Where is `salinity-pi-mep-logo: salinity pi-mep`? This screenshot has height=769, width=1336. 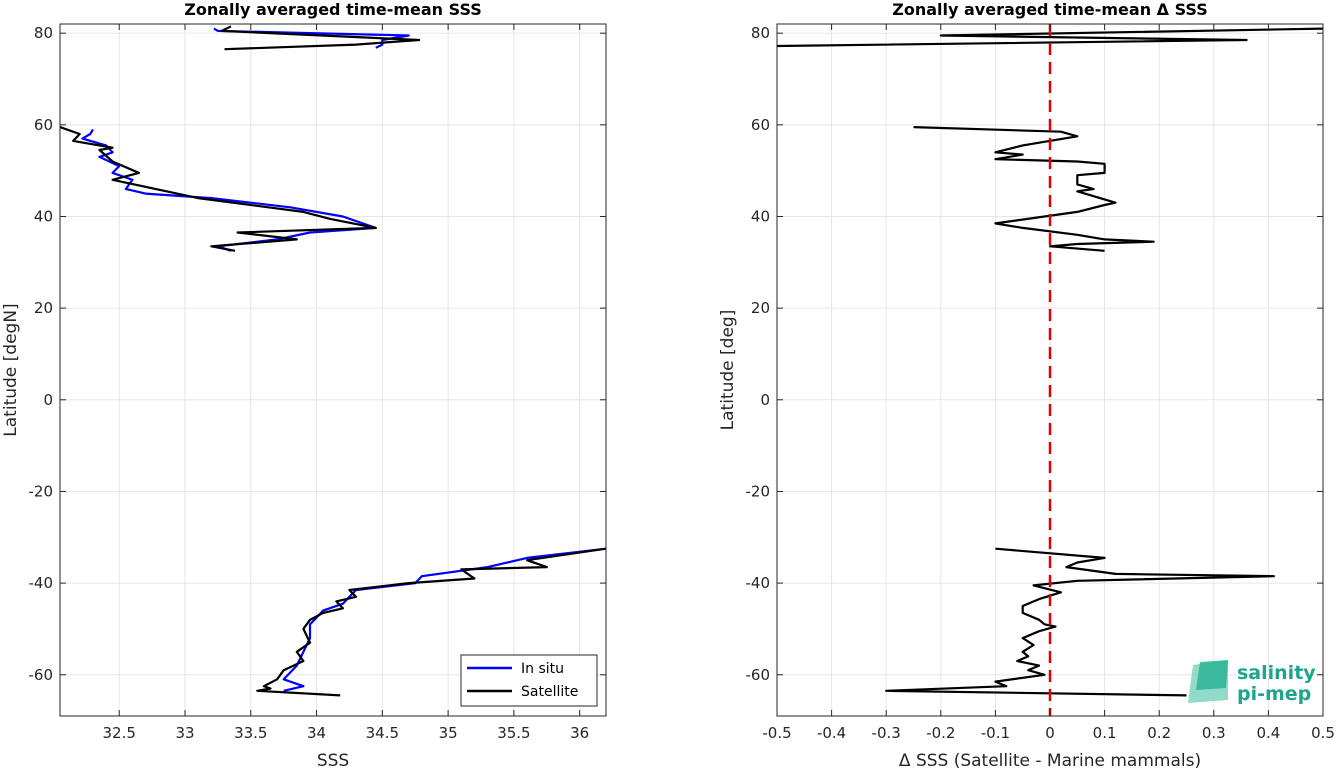
salinity-pi-mep-logo: salinity pi-mep is located at coordinates (1252, 682).